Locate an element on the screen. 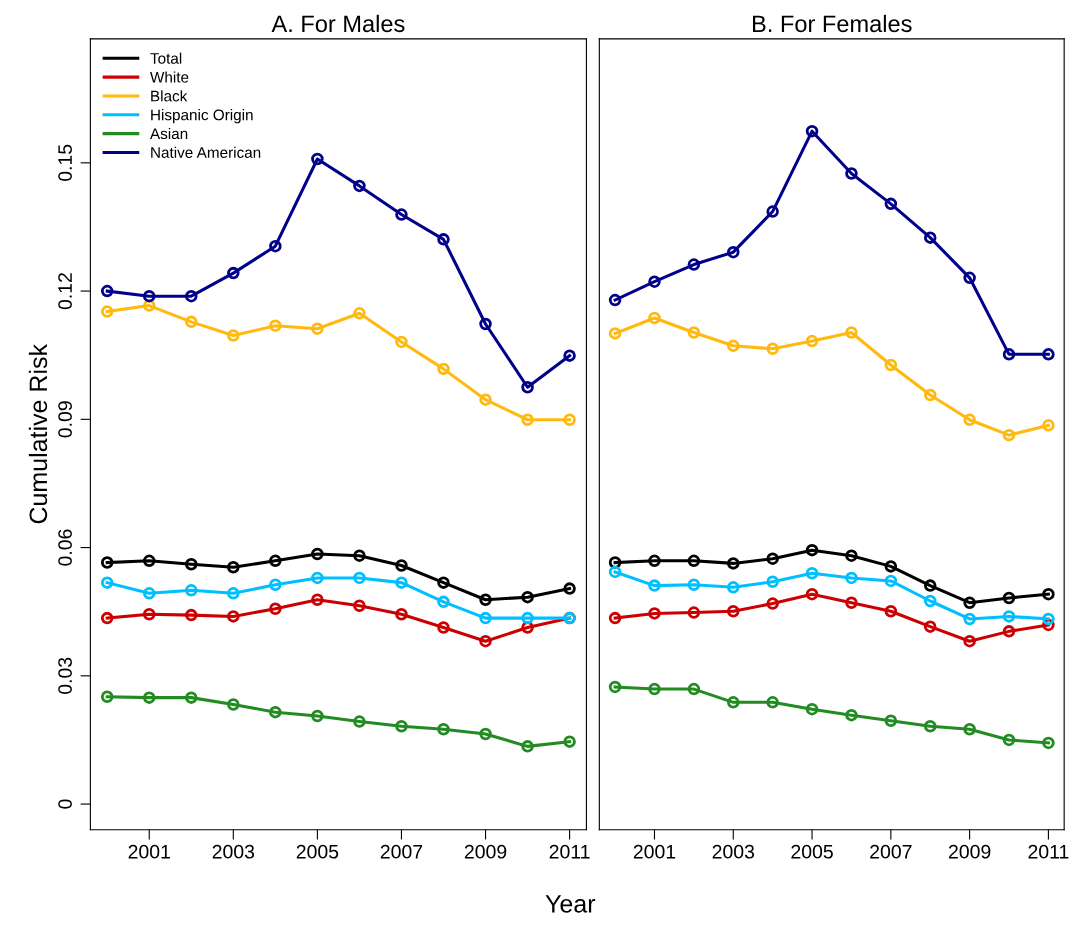 This screenshot has height=925, width=1076. y-tick-label: 0.03 is located at coordinates (65, 675).